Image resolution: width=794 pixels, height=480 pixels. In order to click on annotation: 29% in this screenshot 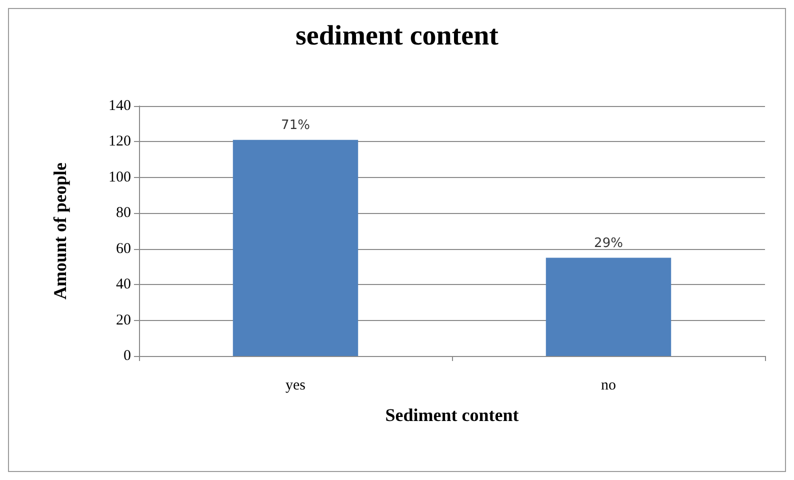, I will do `click(608, 243)`.